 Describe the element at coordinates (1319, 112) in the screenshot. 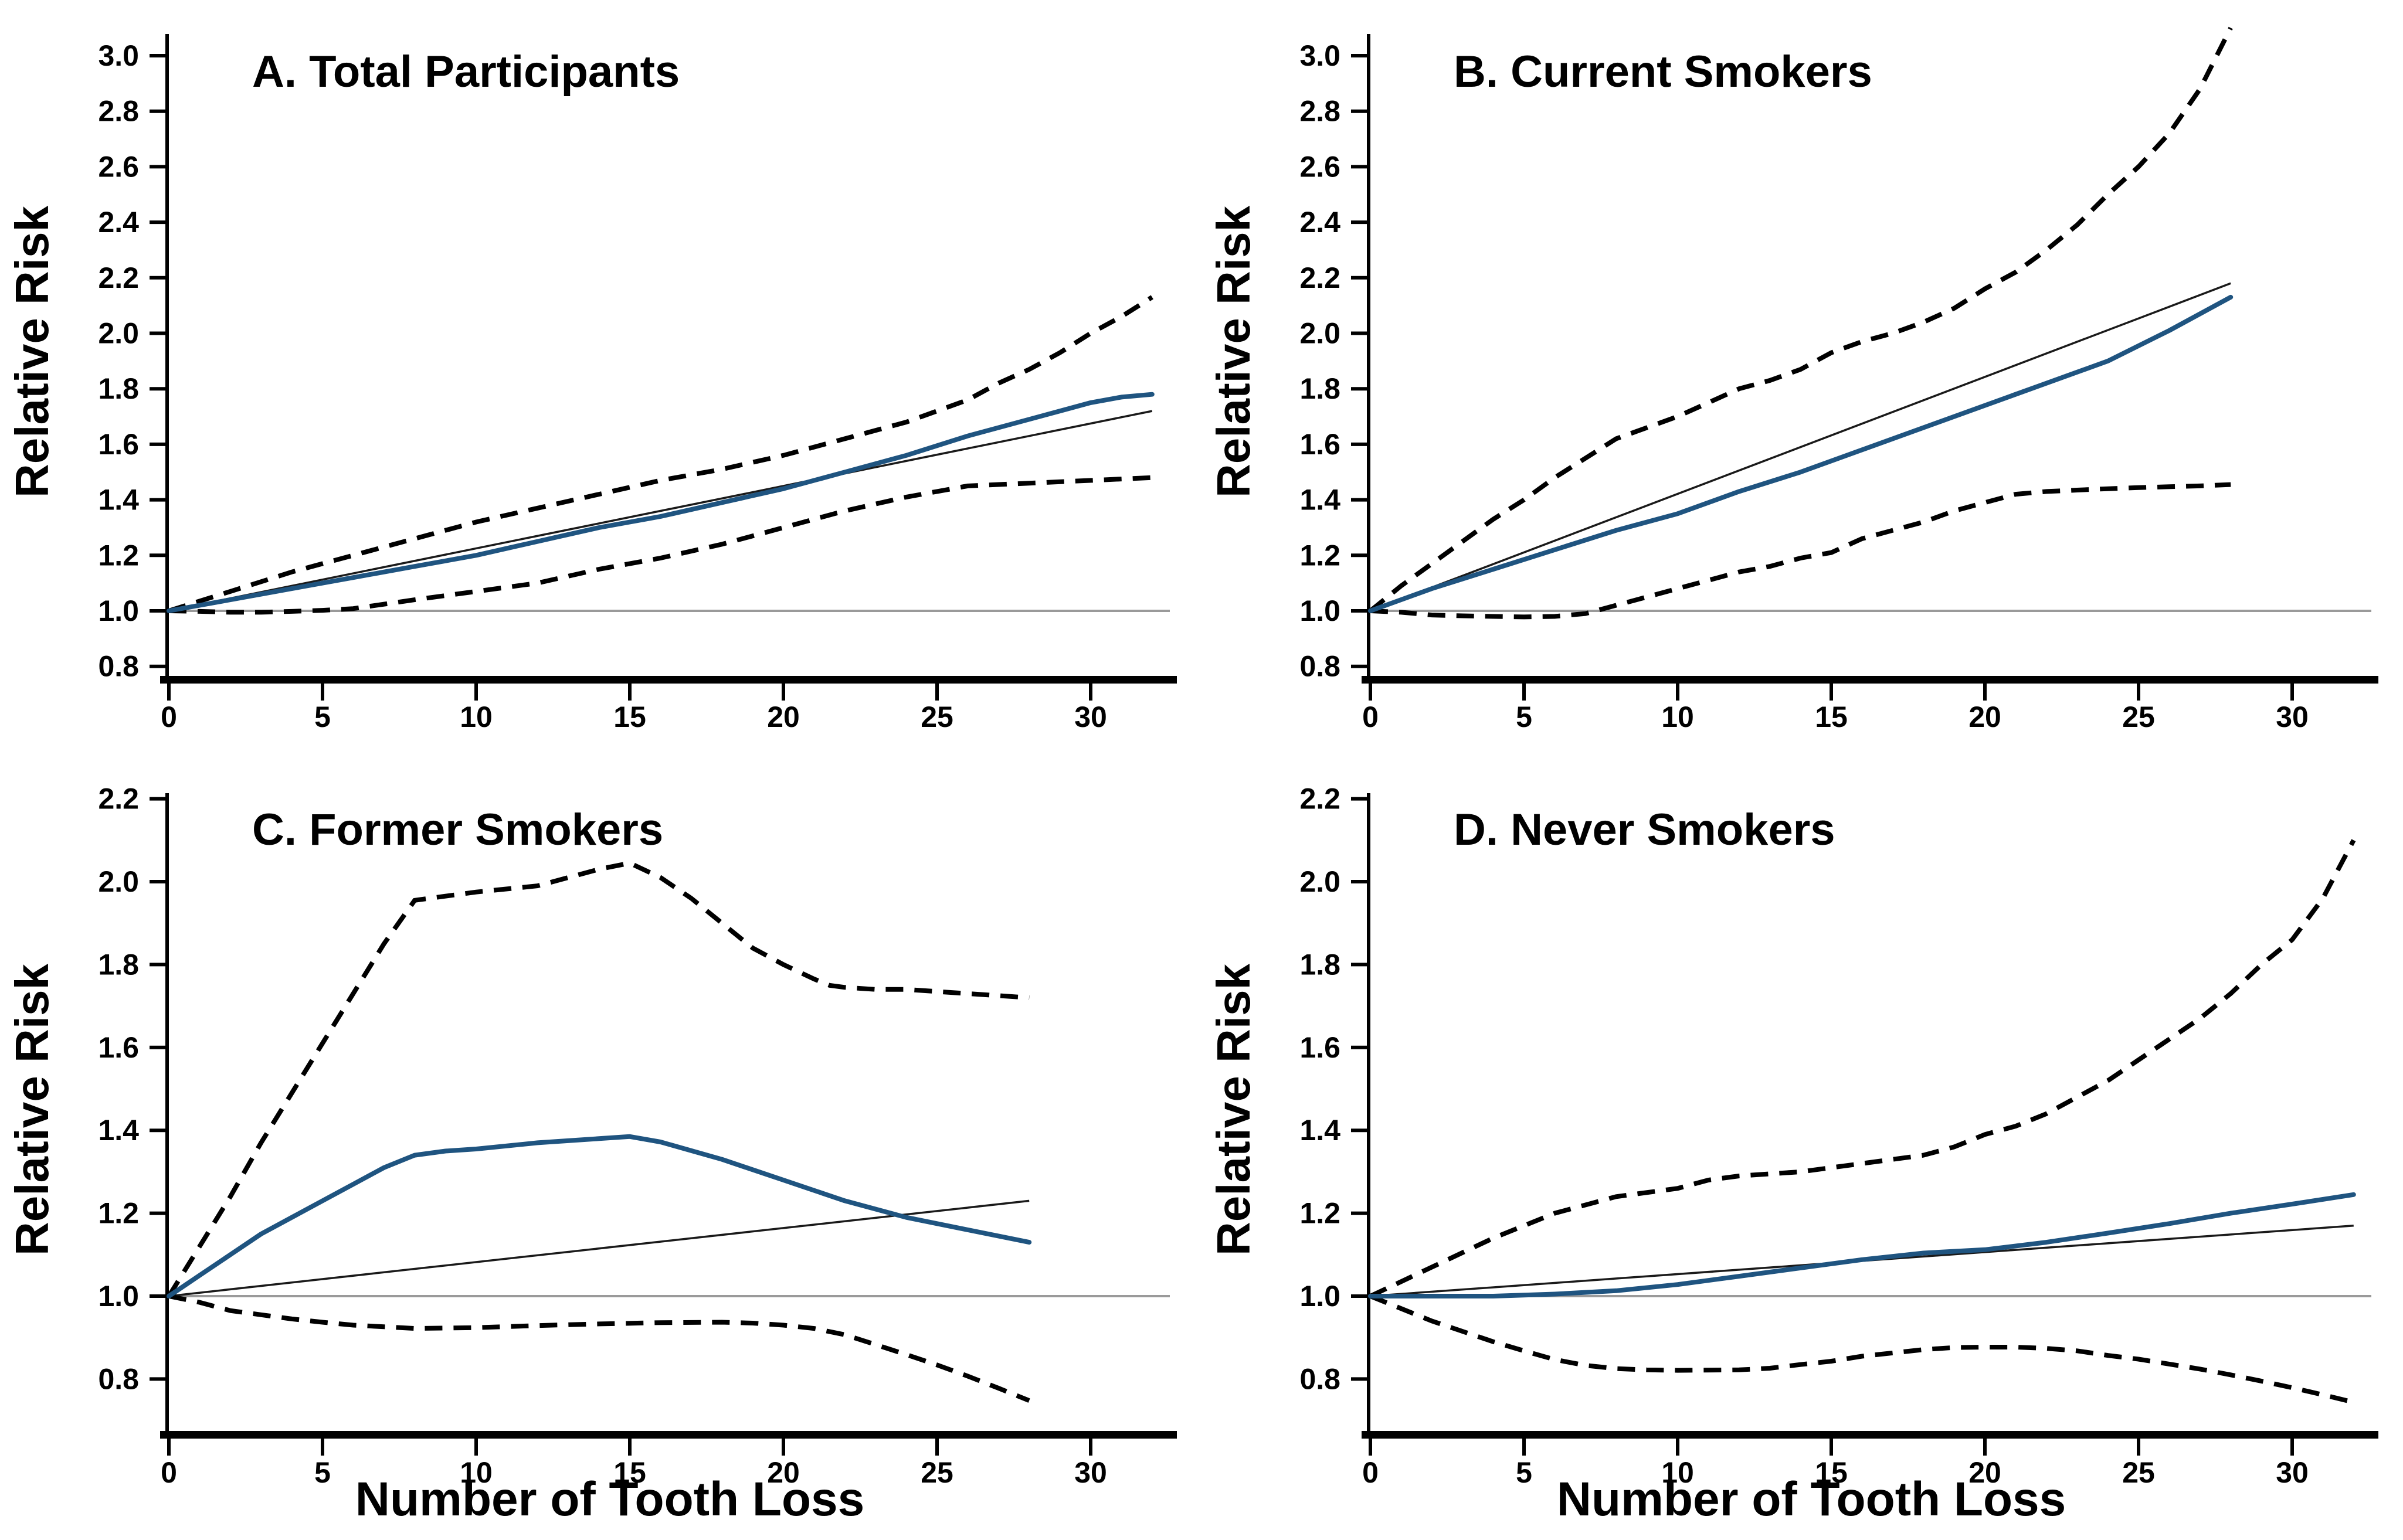

I see `y-tick-label: 2.8` at that location.